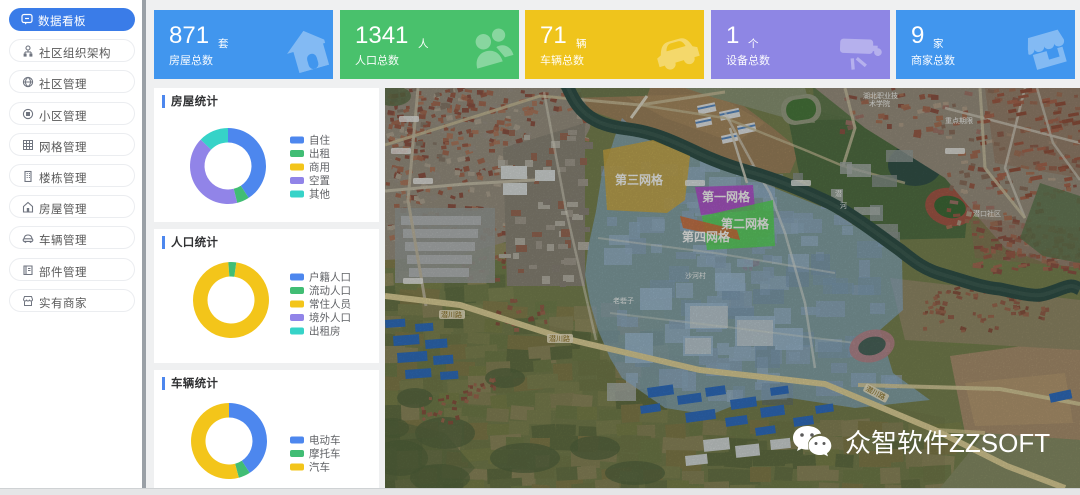  What do you see at coordinates (330, 277) in the screenshot?
I see `svg-text: 户籍人口` at bounding box center [330, 277].